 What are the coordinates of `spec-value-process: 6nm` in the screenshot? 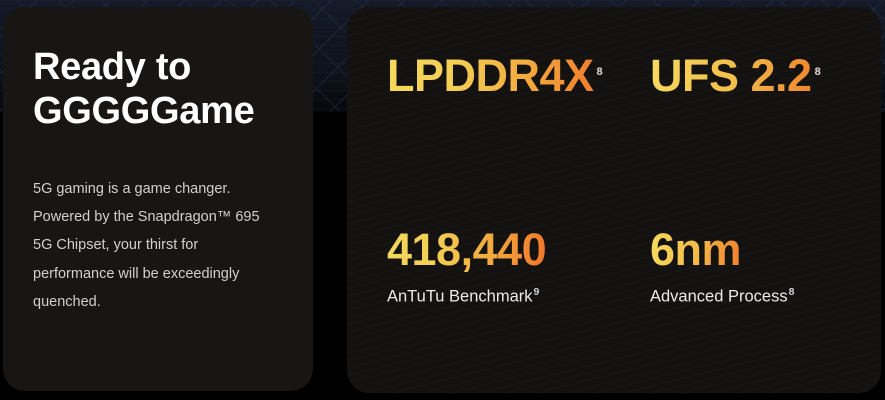 It's located at (695, 249).